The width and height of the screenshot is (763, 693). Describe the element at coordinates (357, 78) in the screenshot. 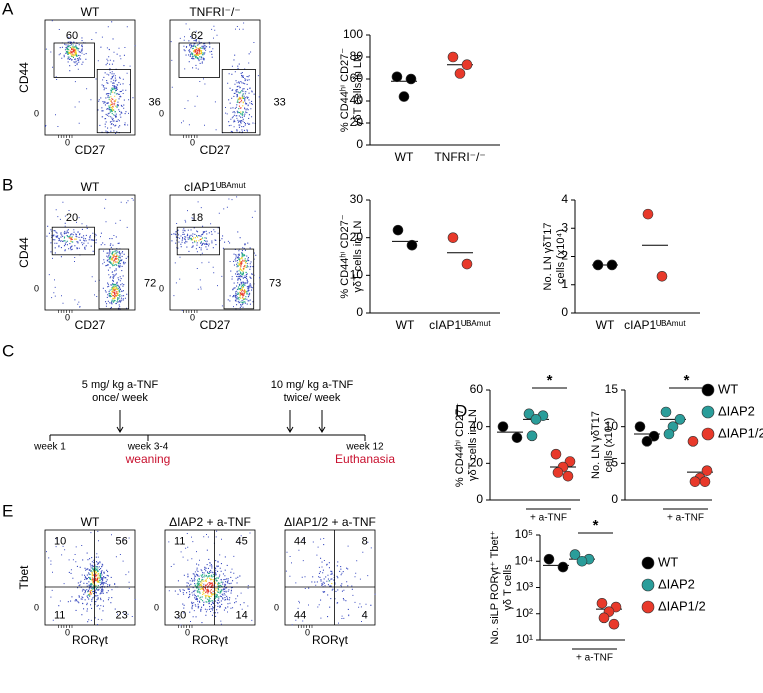

I see `y-tick-label: 60` at that location.